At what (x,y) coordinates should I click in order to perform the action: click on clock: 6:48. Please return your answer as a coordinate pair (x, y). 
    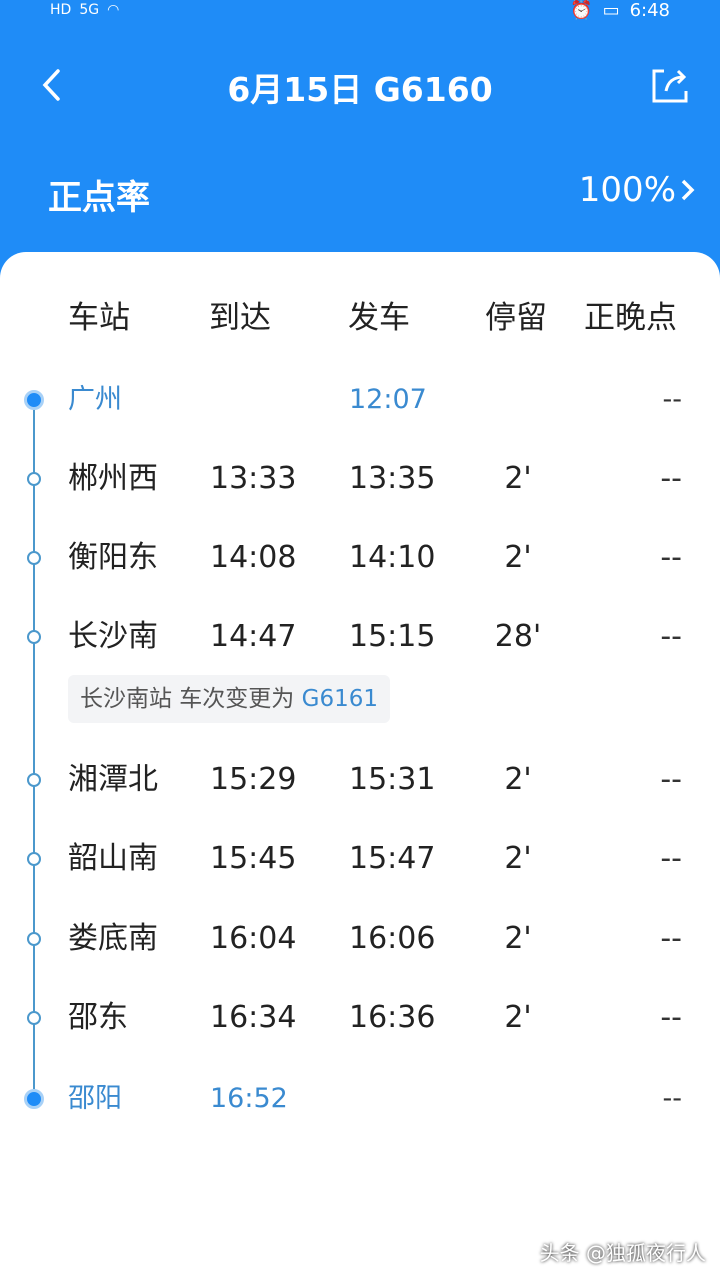
    Looking at the image, I should click on (649, 10).